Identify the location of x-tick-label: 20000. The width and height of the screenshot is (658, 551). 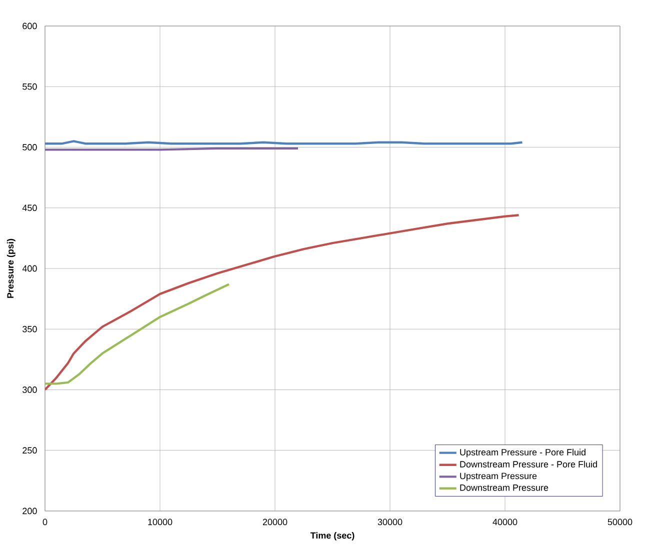
(275, 522).